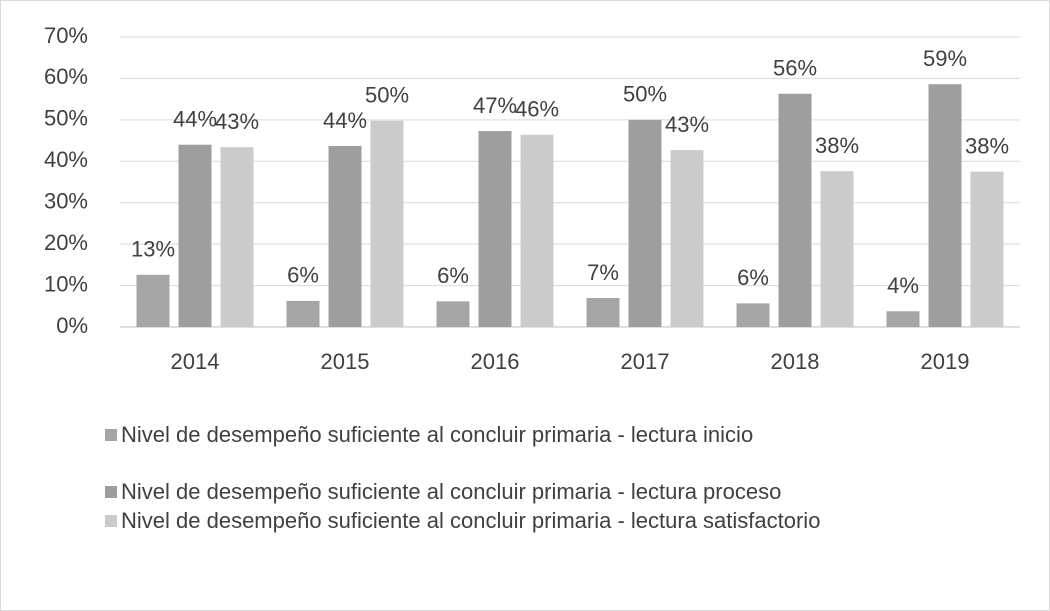 Image resolution: width=1050 pixels, height=611 pixels. Describe the element at coordinates (66, 242) in the screenshot. I see `y-tick-label: 20%` at that location.